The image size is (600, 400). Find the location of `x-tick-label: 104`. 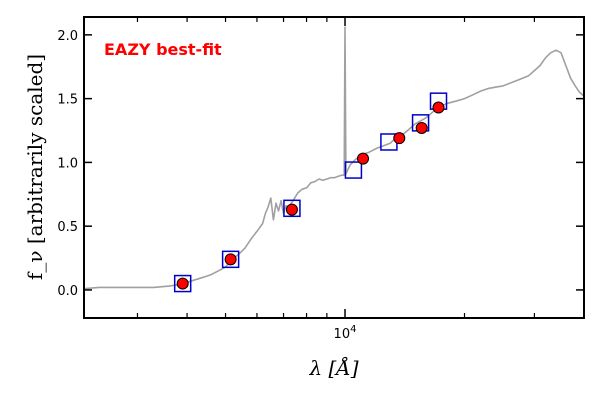

x-tick-label: 104 is located at coordinates (345, 333).